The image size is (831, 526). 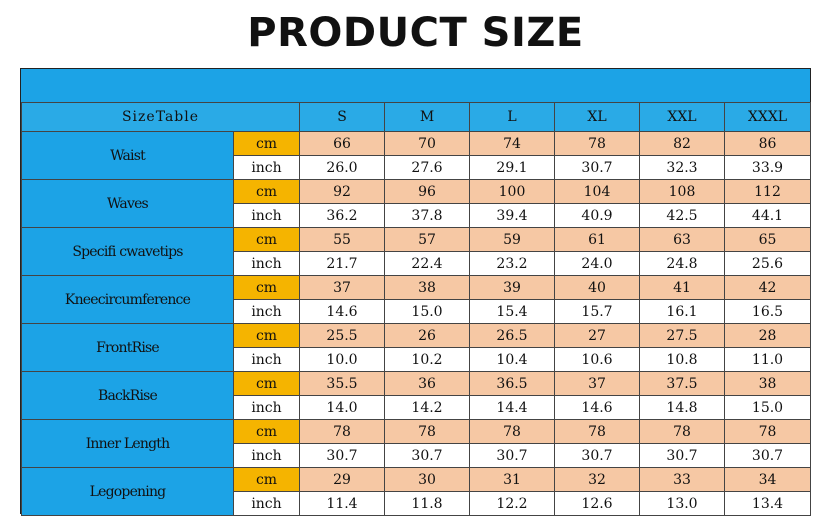 I want to click on cm-value-cell: 63, so click(x=682, y=239).